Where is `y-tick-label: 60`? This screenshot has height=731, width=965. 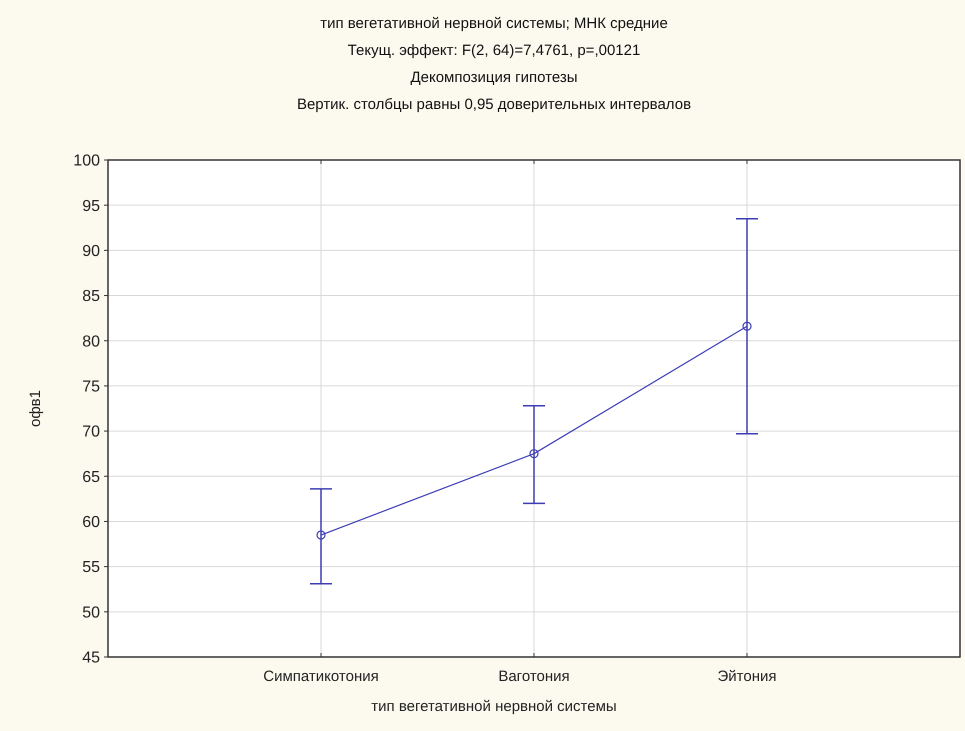
y-tick-label: 60 is located at coordinates (91, 523).